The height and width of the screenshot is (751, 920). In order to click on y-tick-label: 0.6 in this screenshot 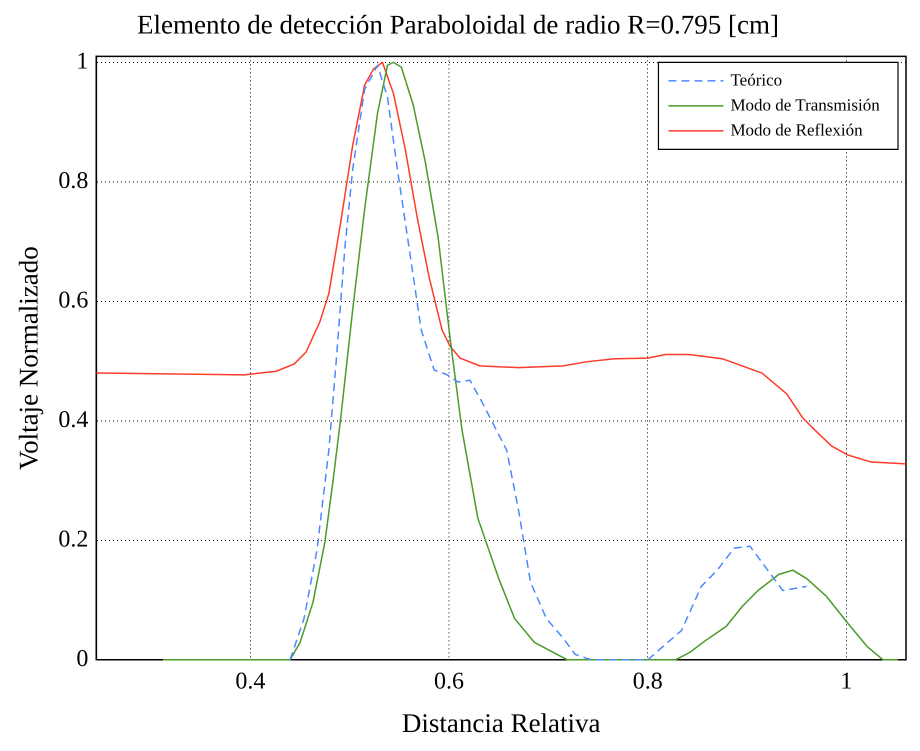, I will do `click(73, 301)`.